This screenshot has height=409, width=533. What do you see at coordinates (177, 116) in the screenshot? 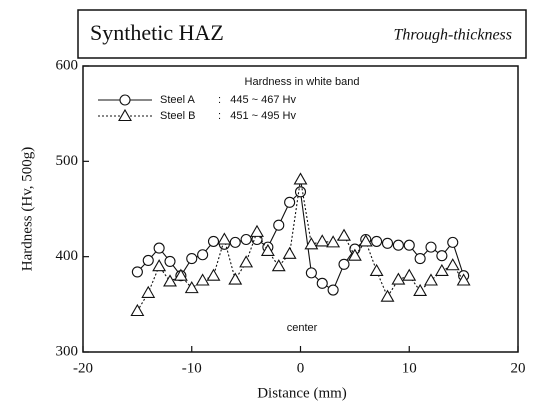
I see `legend-label: Steel B` at bounding box center [177, 116].